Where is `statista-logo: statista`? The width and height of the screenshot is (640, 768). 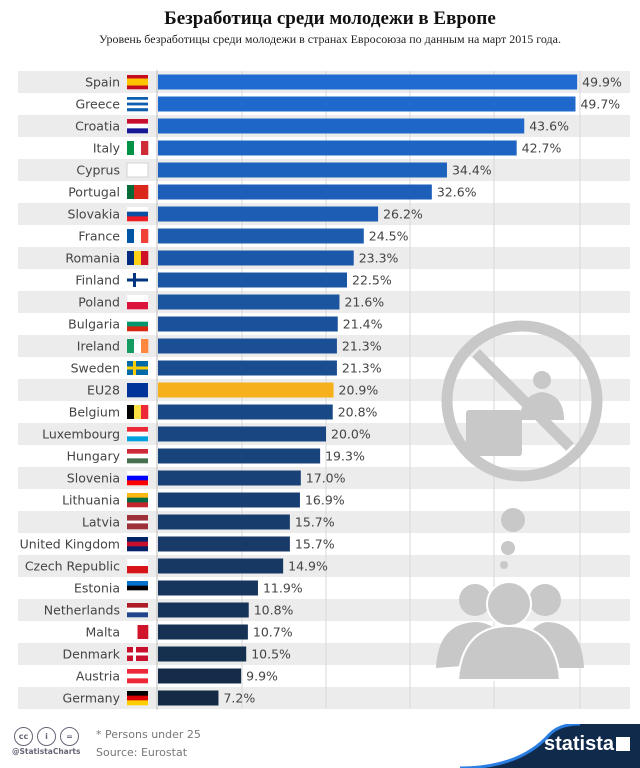
statista-logo: statista is located at coordinates (578, 744).